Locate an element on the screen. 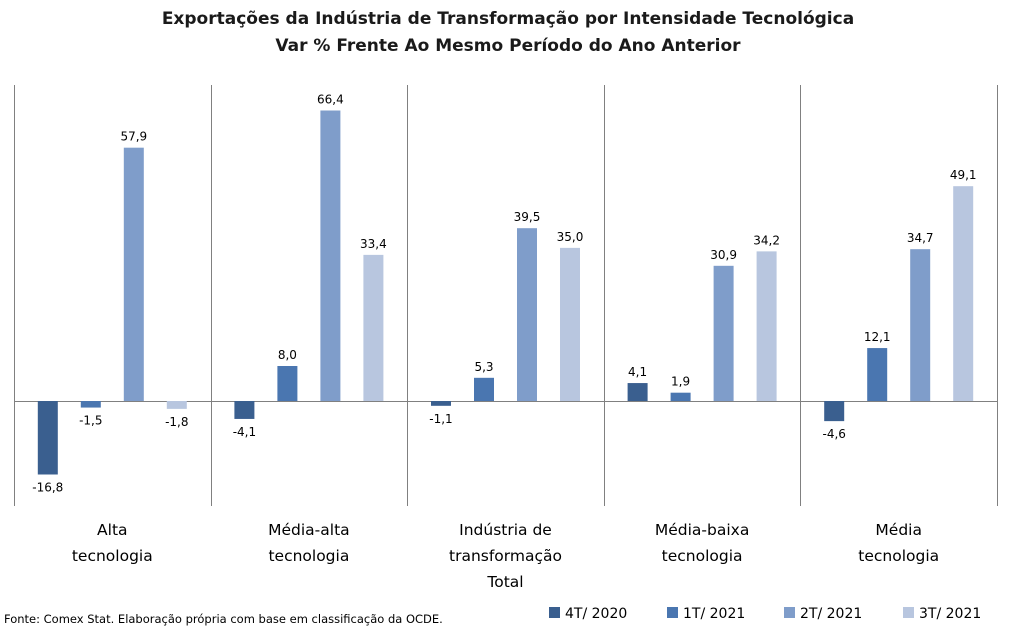 This screenshot has height=630, width=1012. data-label: 12,1 is located at coordinates (877, 337).